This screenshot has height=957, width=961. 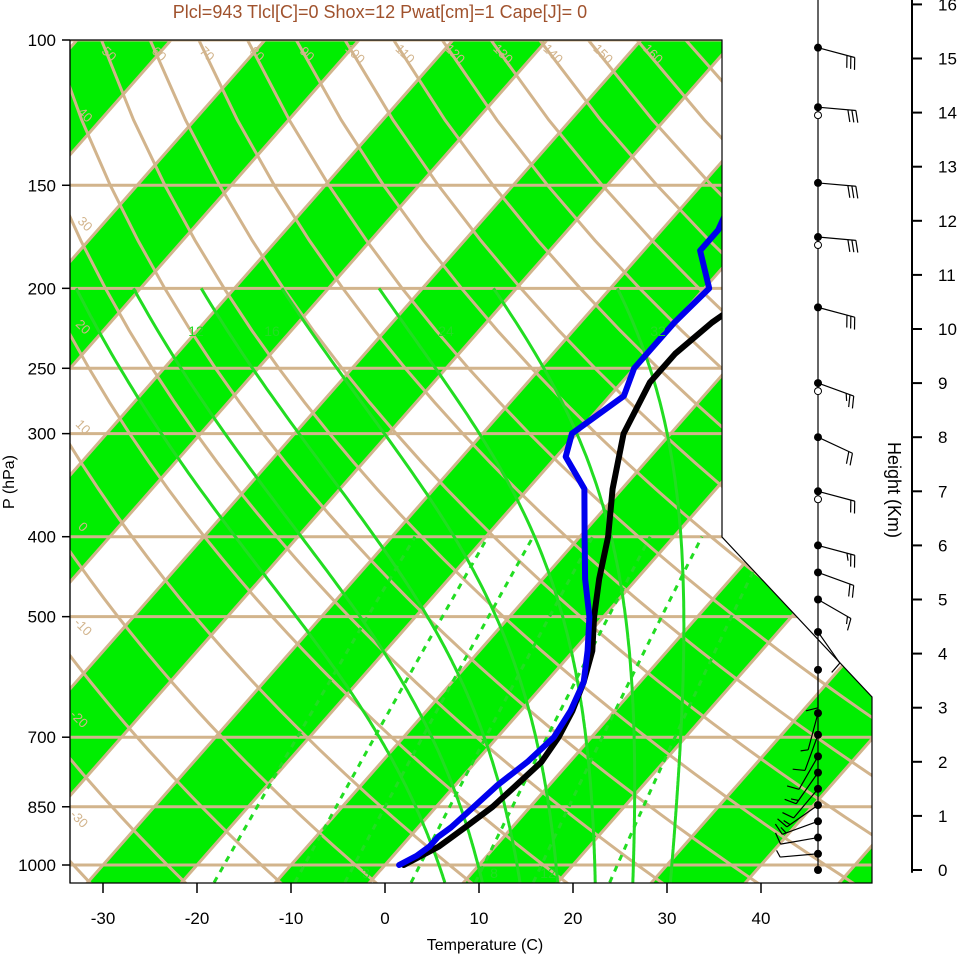 I want to click on y-tick-label: 250, so click(x=42, y=368).